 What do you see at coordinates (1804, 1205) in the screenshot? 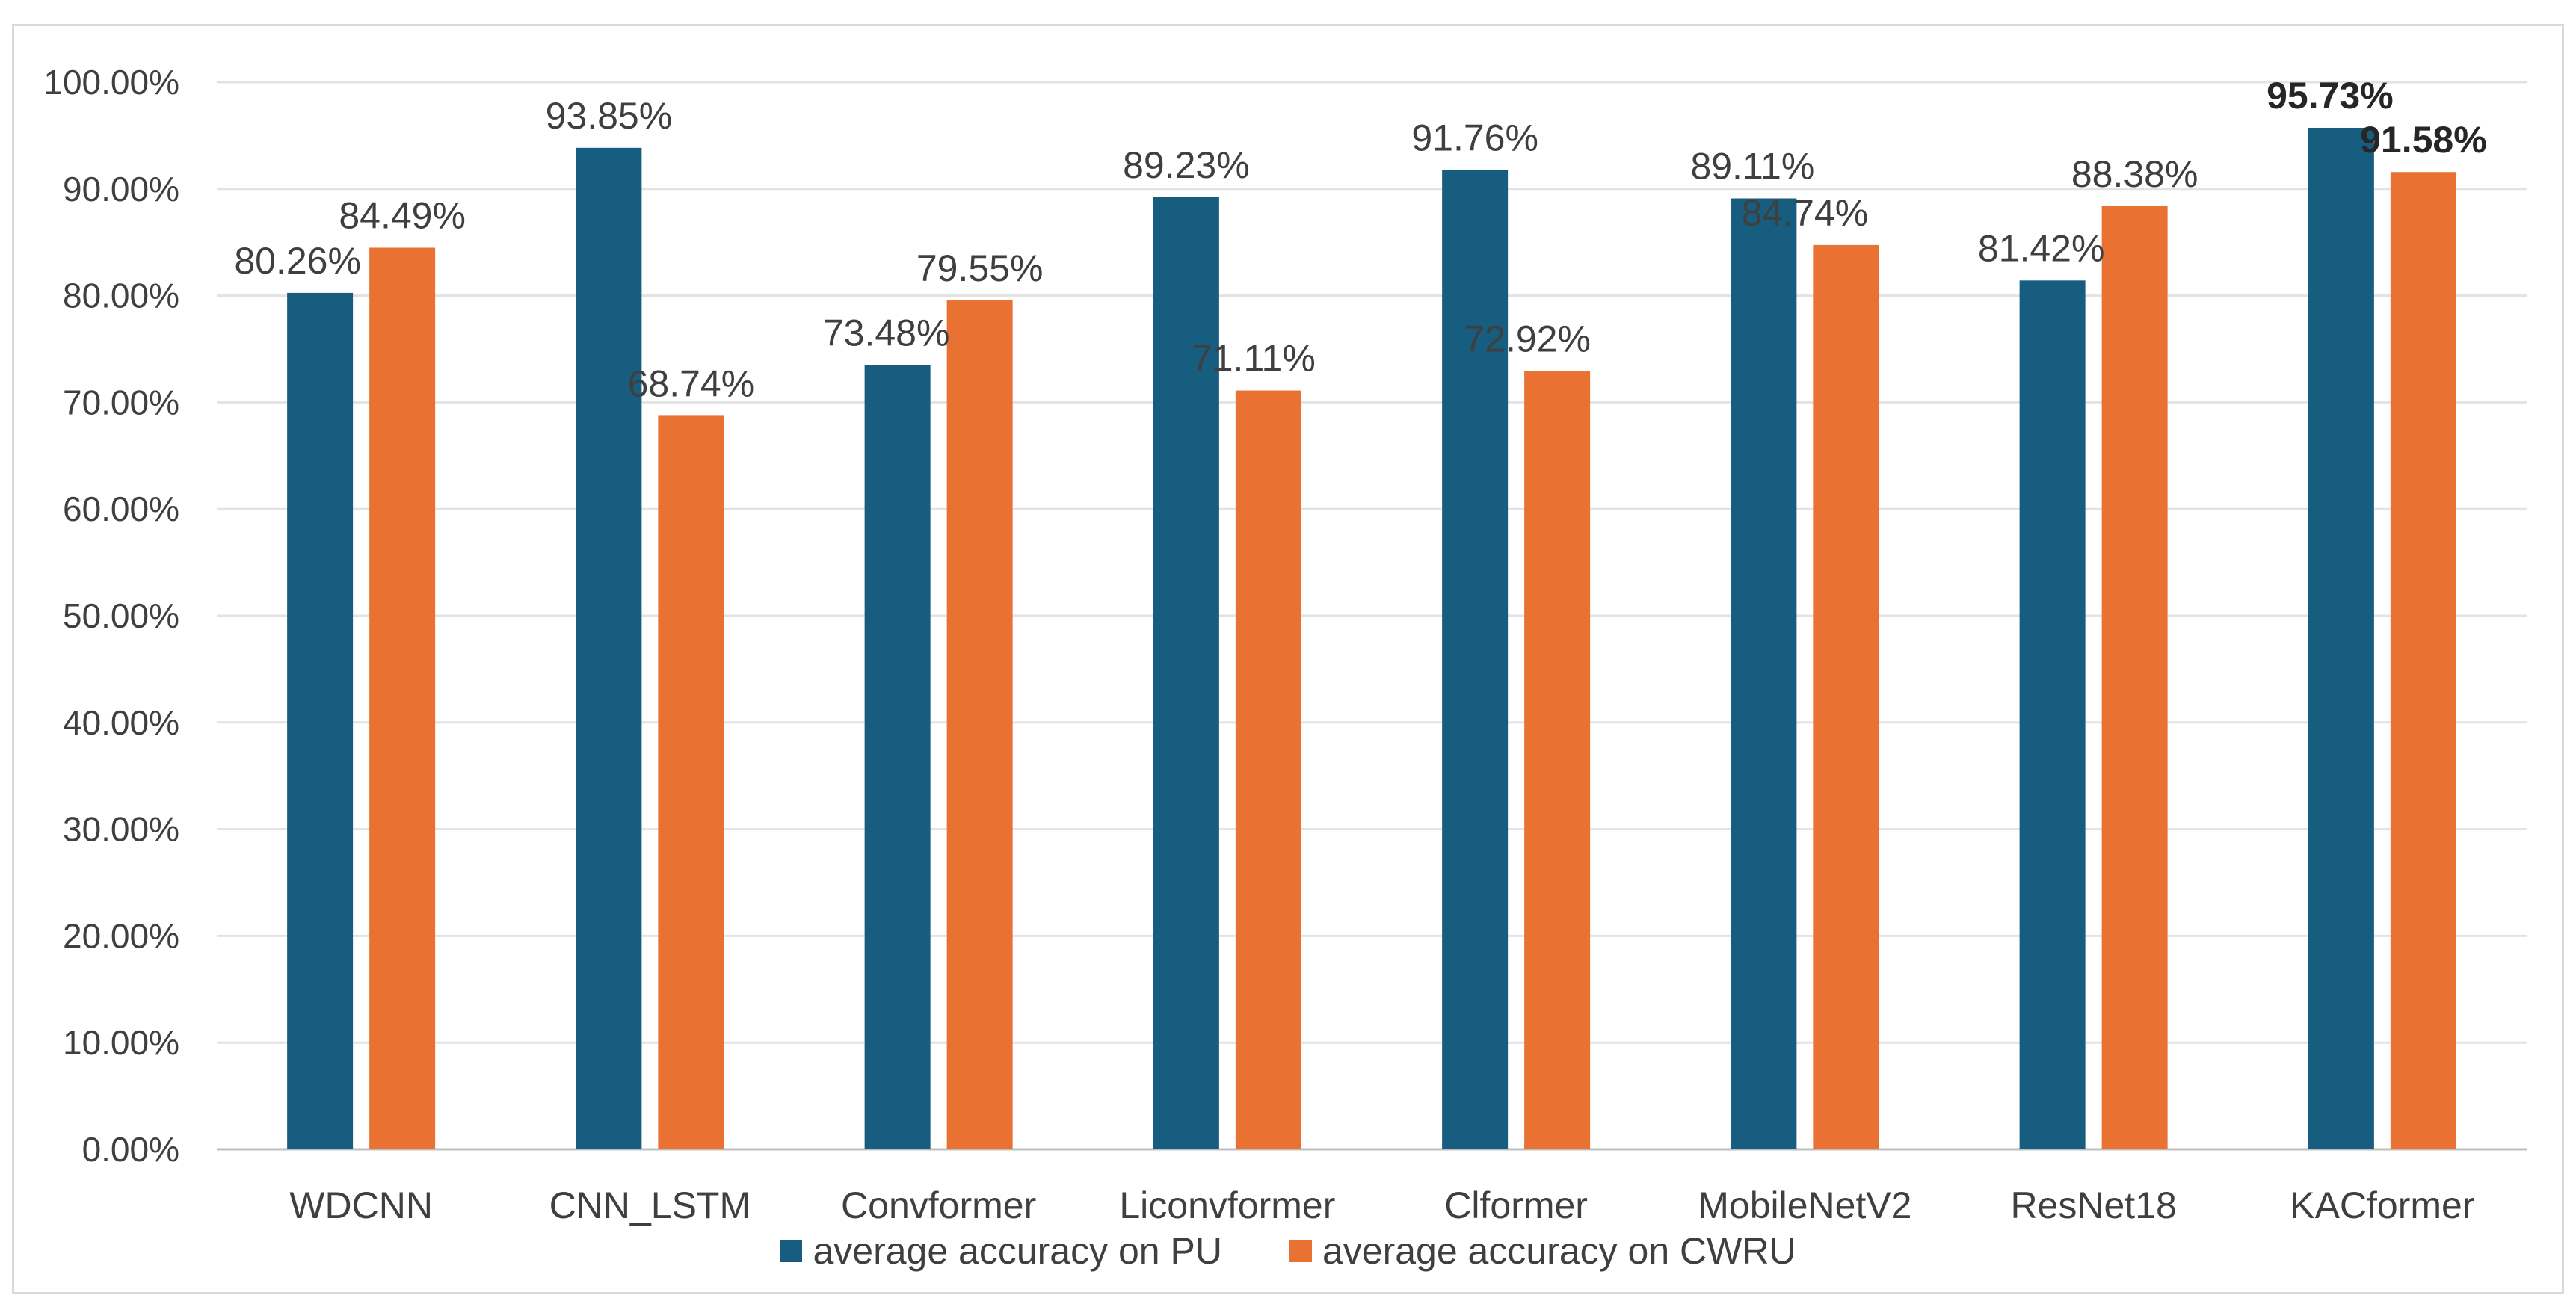
I see `category-label-mobilenetv2: MobileNetV2` at bounding box center [1804, 1205].